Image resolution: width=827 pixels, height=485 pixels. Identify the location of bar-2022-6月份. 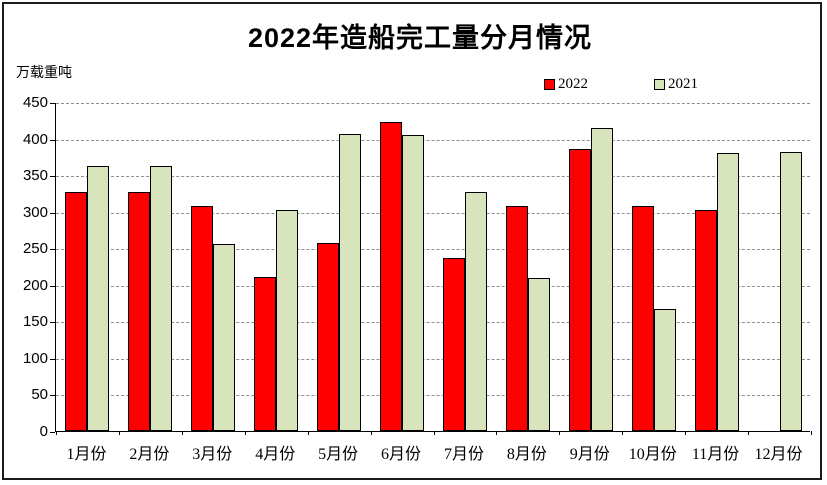
(391, 276).